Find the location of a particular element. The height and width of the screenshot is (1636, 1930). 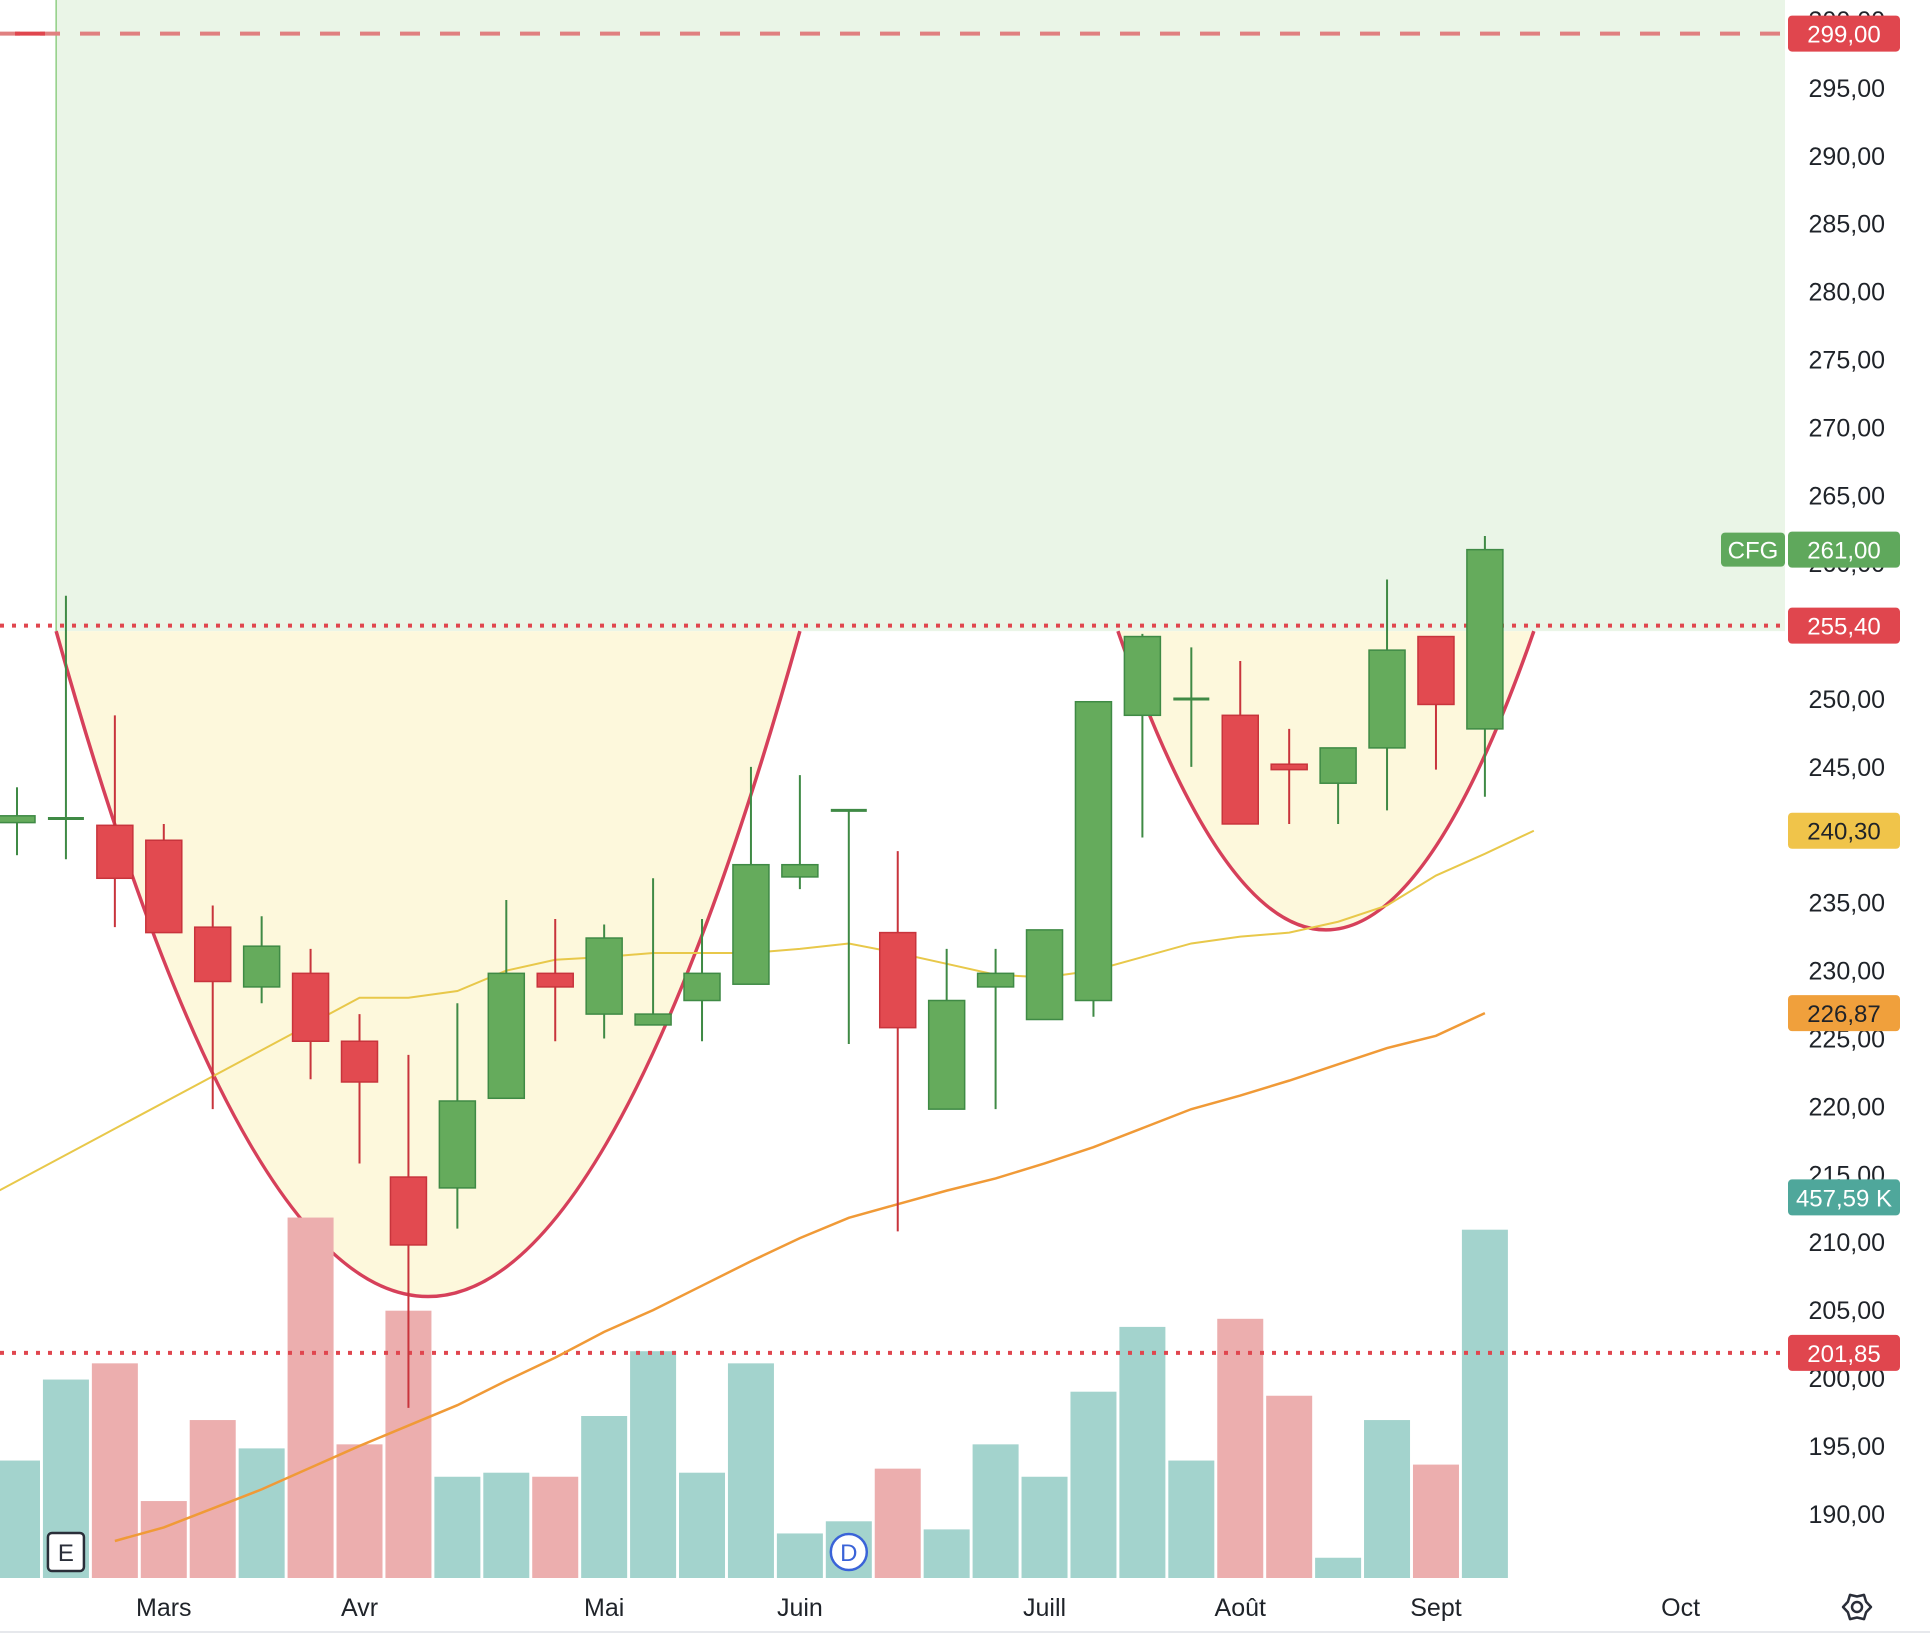

dividend-marker-label: D is located at coordinates (848, 1553).